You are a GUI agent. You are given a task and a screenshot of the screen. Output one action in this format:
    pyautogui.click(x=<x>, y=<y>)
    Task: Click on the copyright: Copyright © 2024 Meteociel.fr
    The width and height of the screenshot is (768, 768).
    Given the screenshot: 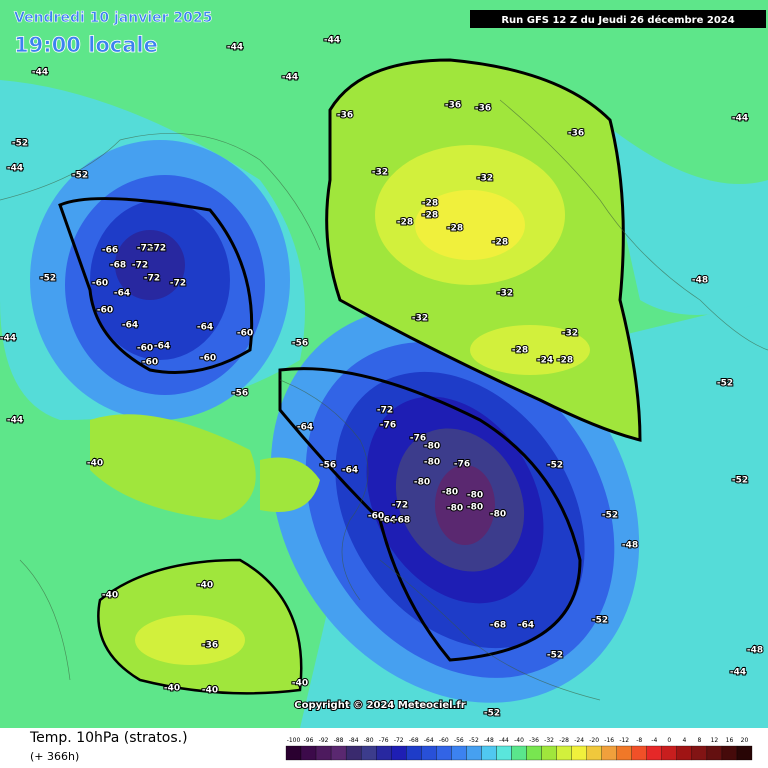 What is the action you would take?
    pyautogui.click(x=379, y=705)
    